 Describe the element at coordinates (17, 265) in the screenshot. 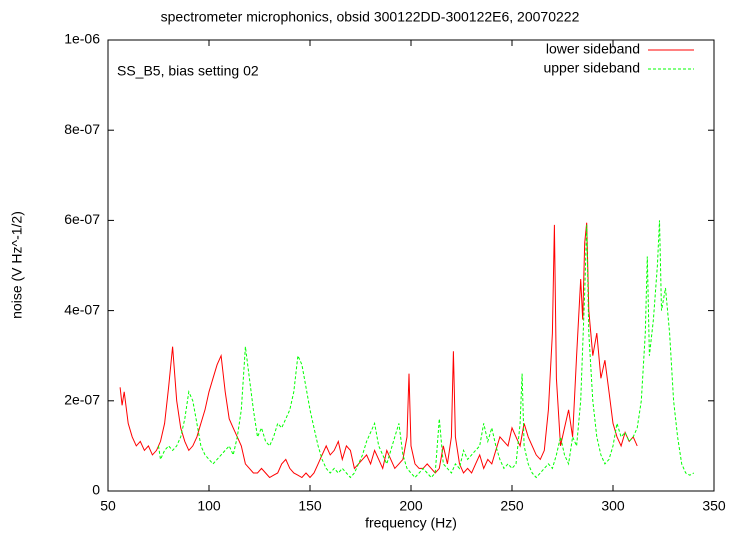

I see `y-axis-label: noise (V Hz^-1/2)` at that location.